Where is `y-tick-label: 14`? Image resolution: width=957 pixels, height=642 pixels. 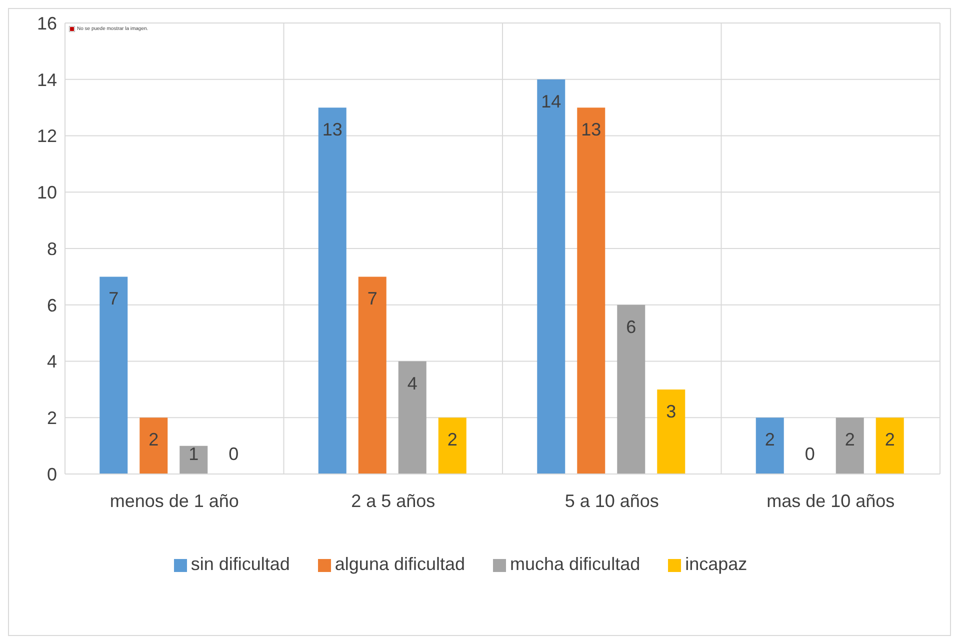
y-tick-label: 14 is located at coordinates (46, 80).